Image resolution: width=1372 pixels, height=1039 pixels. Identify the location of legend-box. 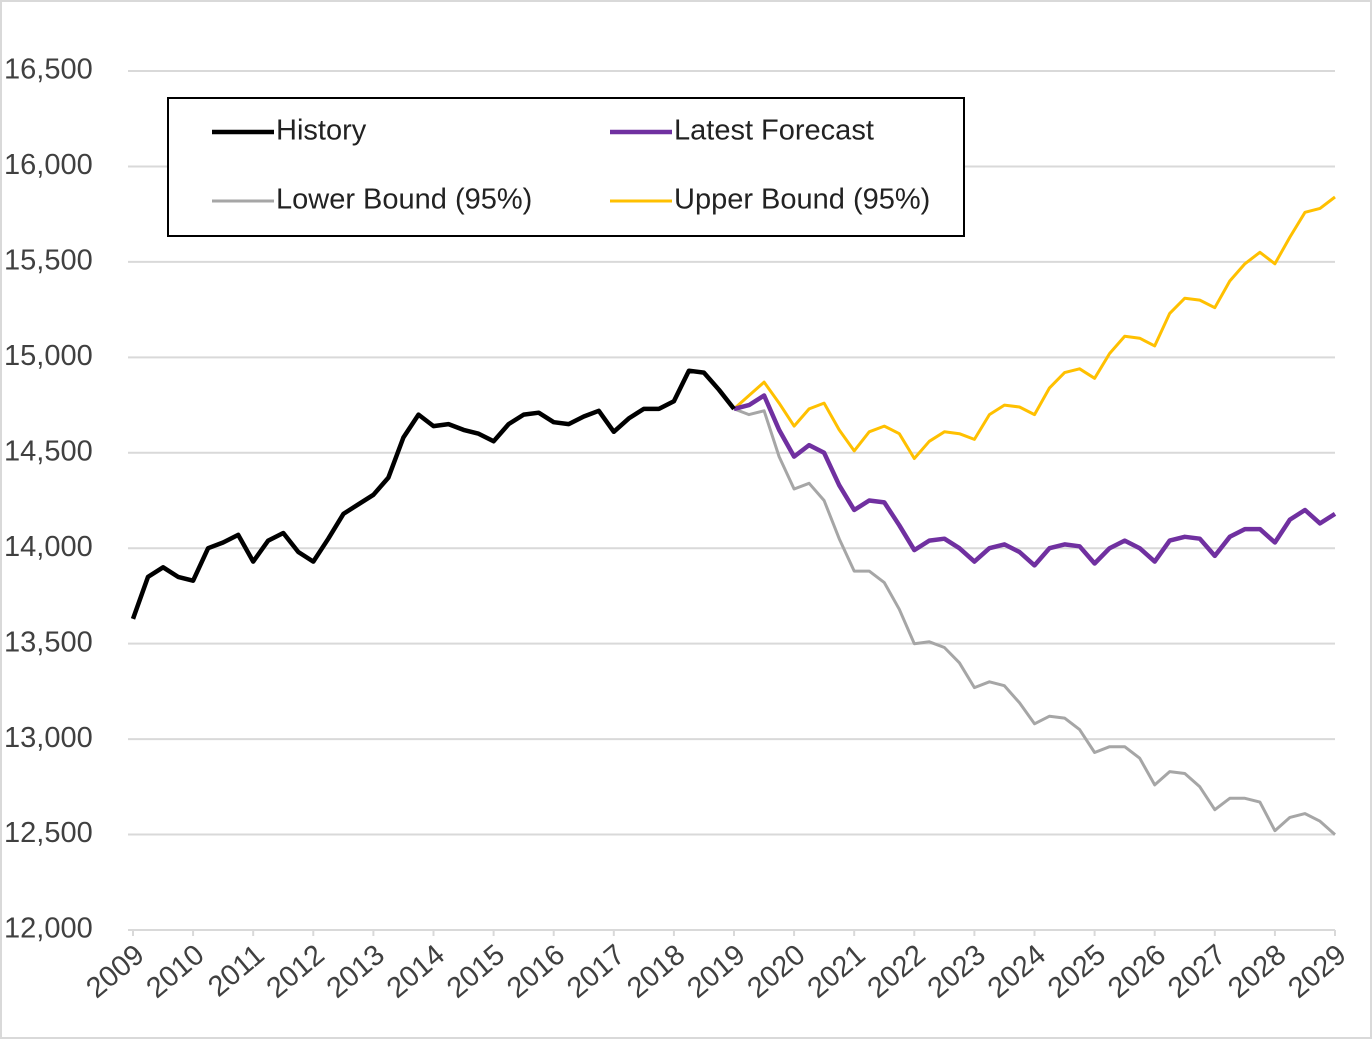
(566, 167).